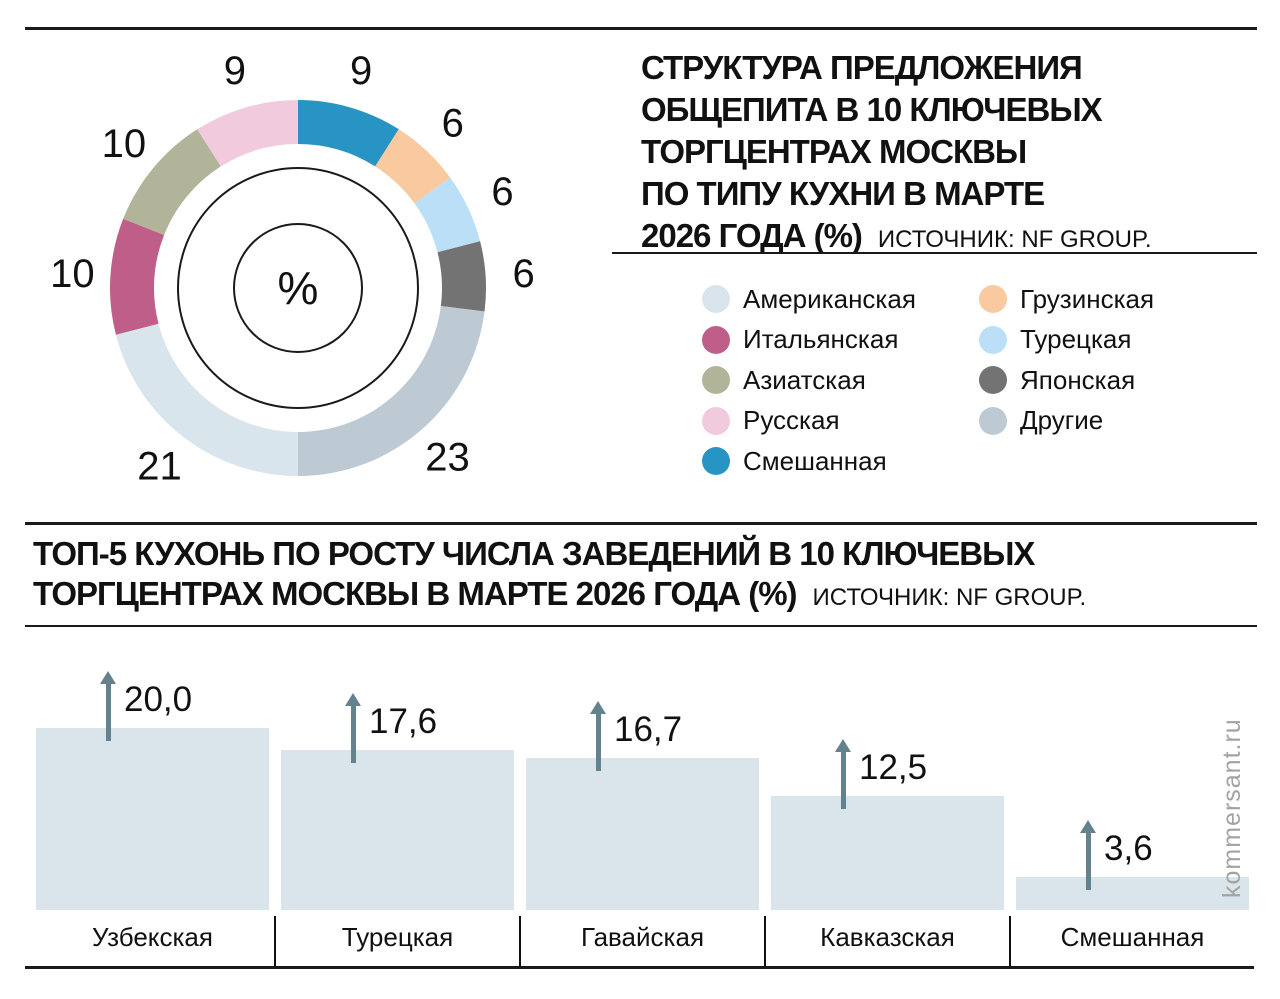 This screenshot has height=999, width=1280. I want to click on bar-category-label: Гавайская, so click(642, 937).